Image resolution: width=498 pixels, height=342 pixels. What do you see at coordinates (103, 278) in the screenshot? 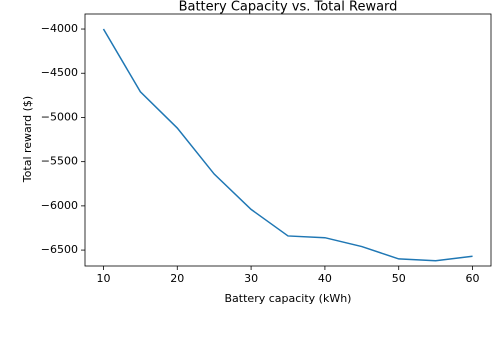
I see `x-tick-label: 10` at bounding box center [103, 278].